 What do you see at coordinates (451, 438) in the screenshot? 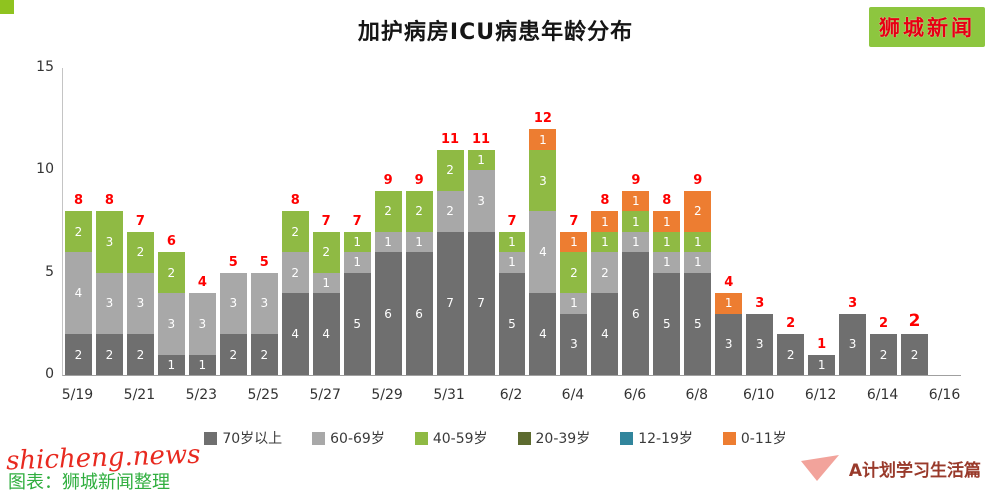
I see `legend-item: 40-59岁` at bounding box center [451, 438].